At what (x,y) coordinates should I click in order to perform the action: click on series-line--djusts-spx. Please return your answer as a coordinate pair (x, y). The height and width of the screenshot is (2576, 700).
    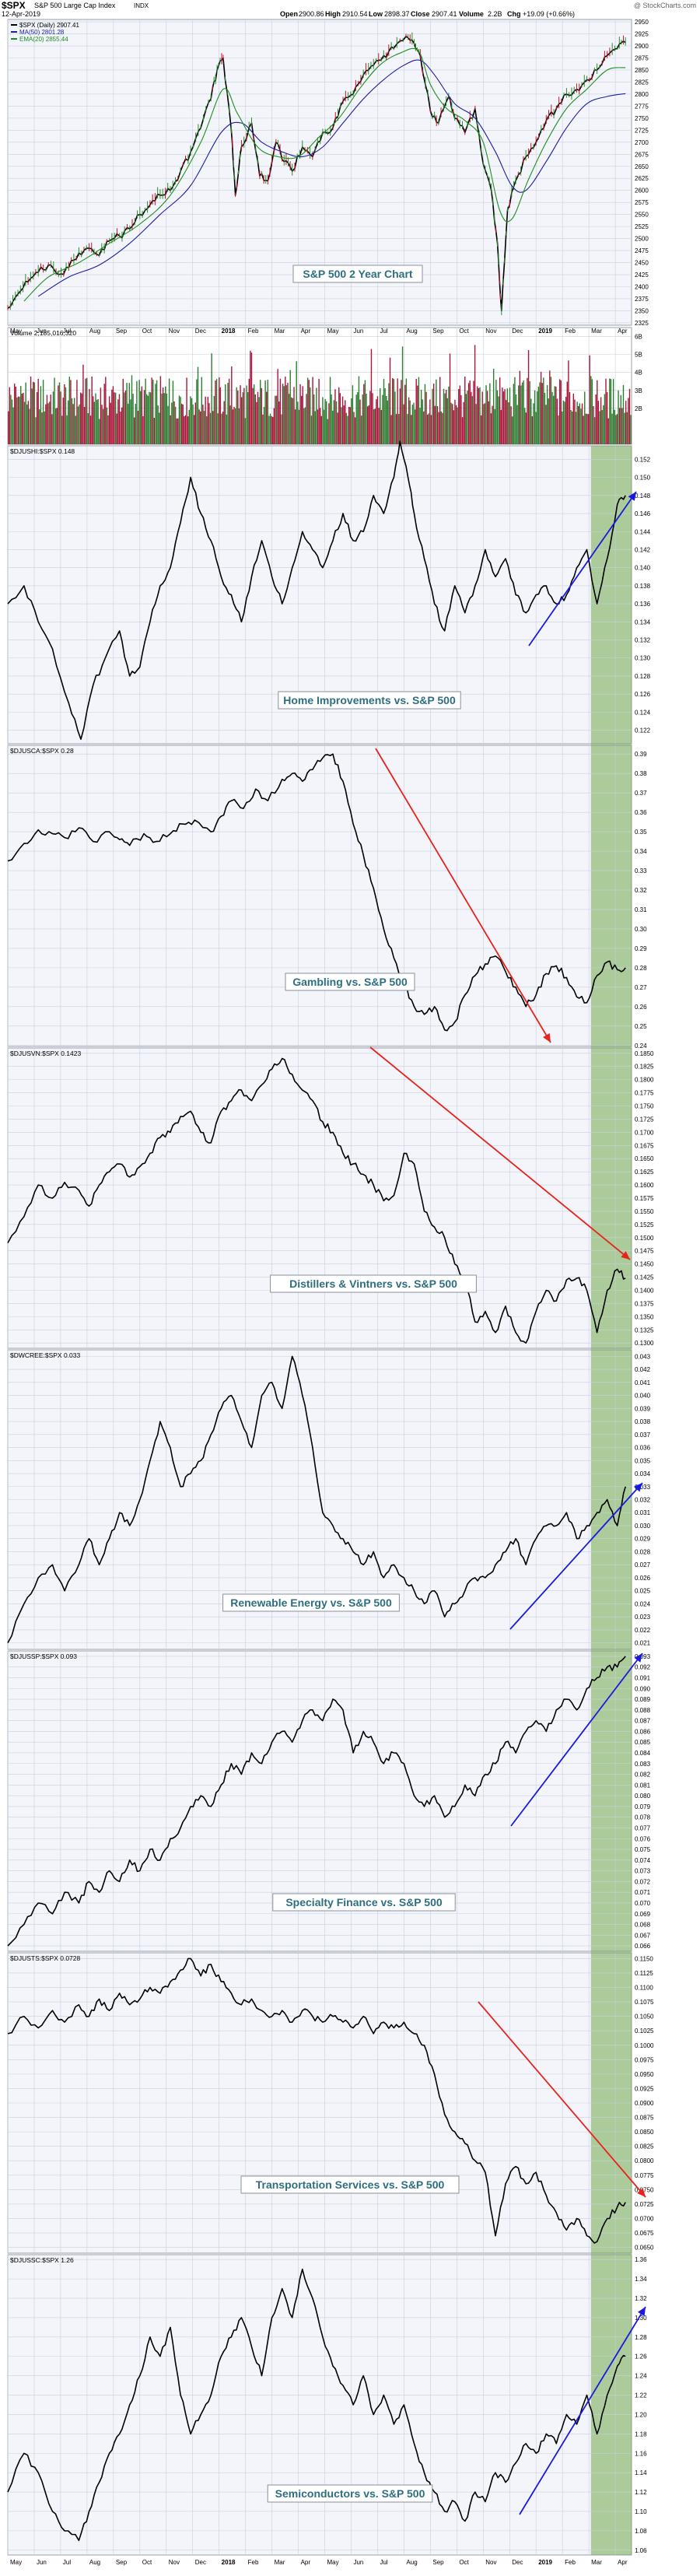
    Looking at the image, I should click on (316, 2100).